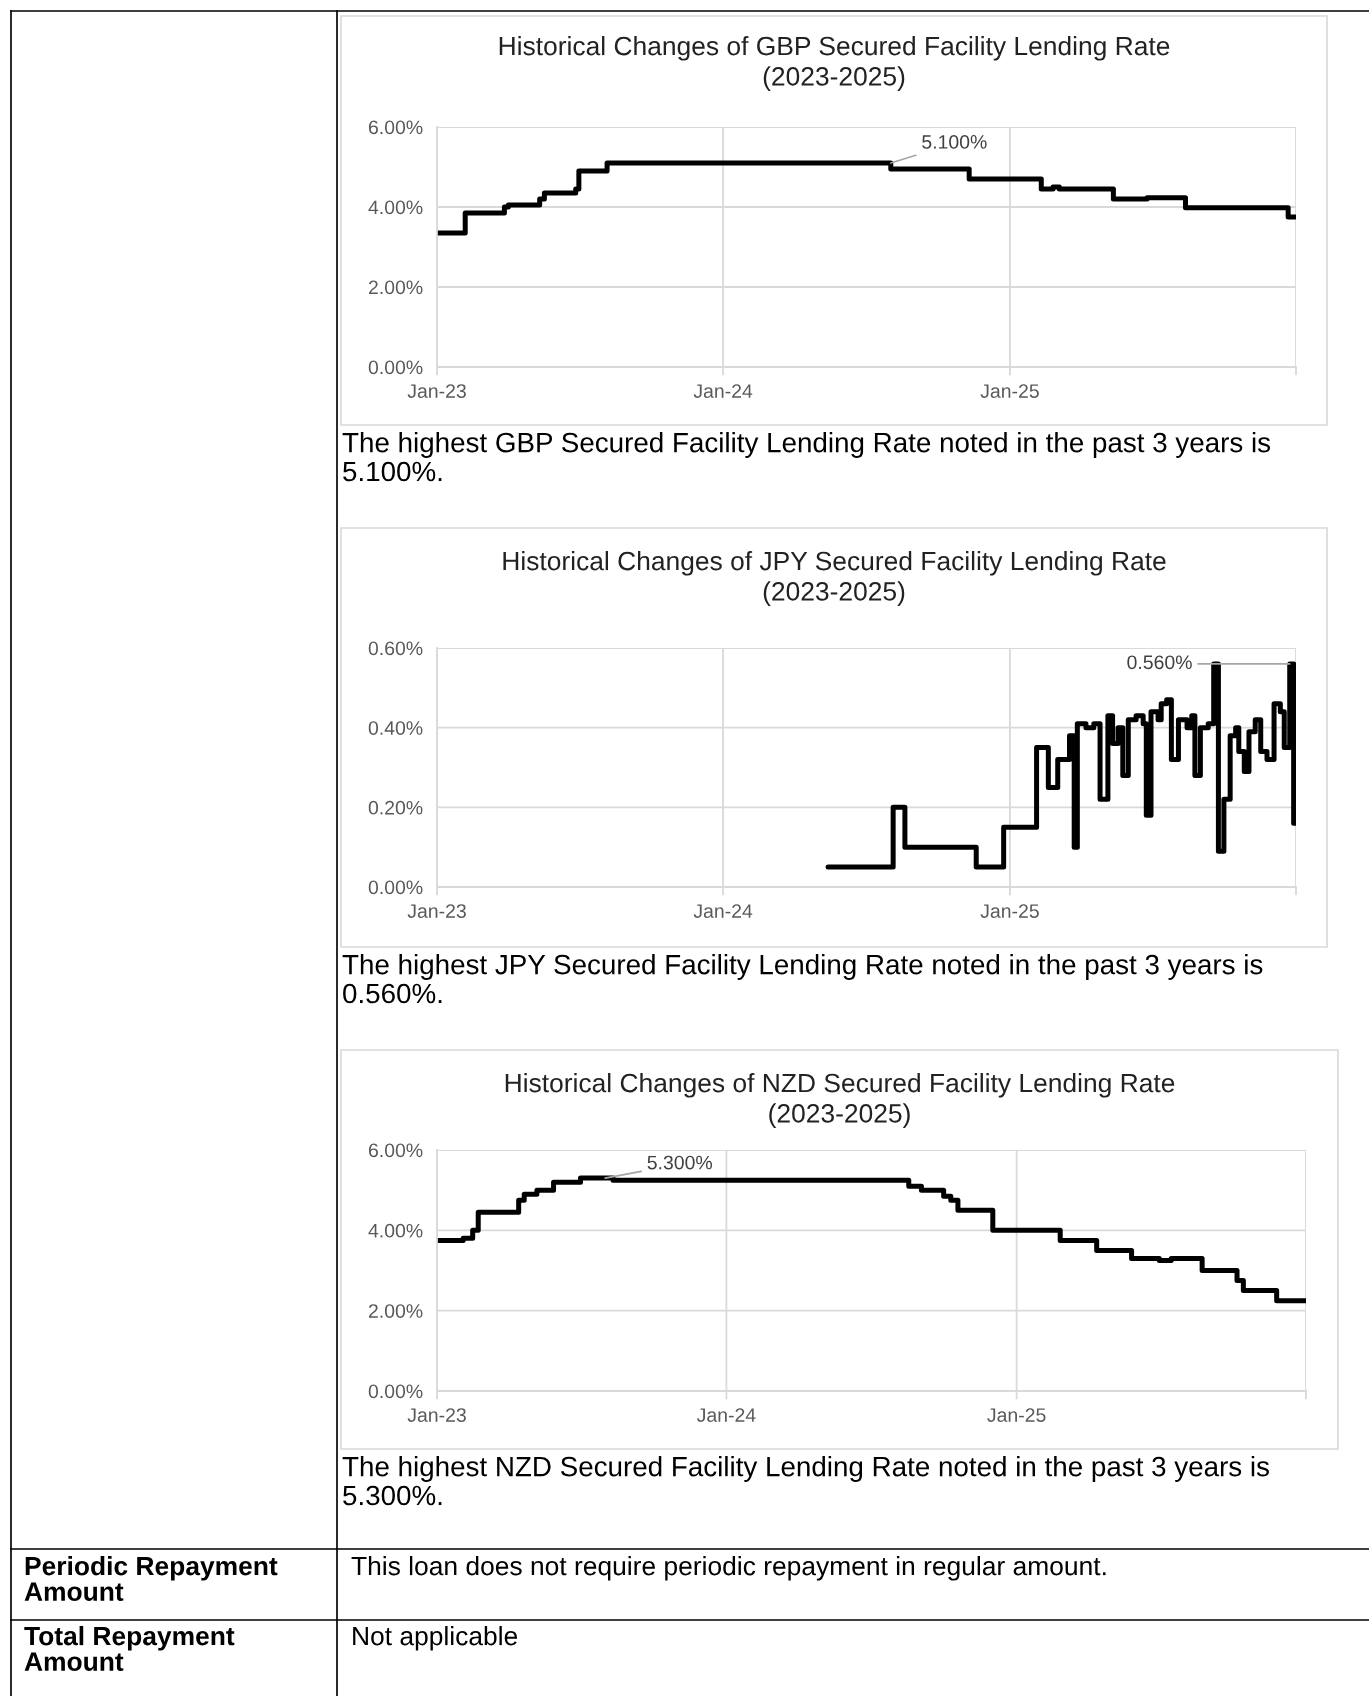 This screenshot has height=1696, width=1369. What do you see at coordinates (834, 578) in the screenshot?
I see `chart-title: Historical Changes of JPY Secured Facility Lending Rate (2023-2025)` at bounding box center [834, 578].